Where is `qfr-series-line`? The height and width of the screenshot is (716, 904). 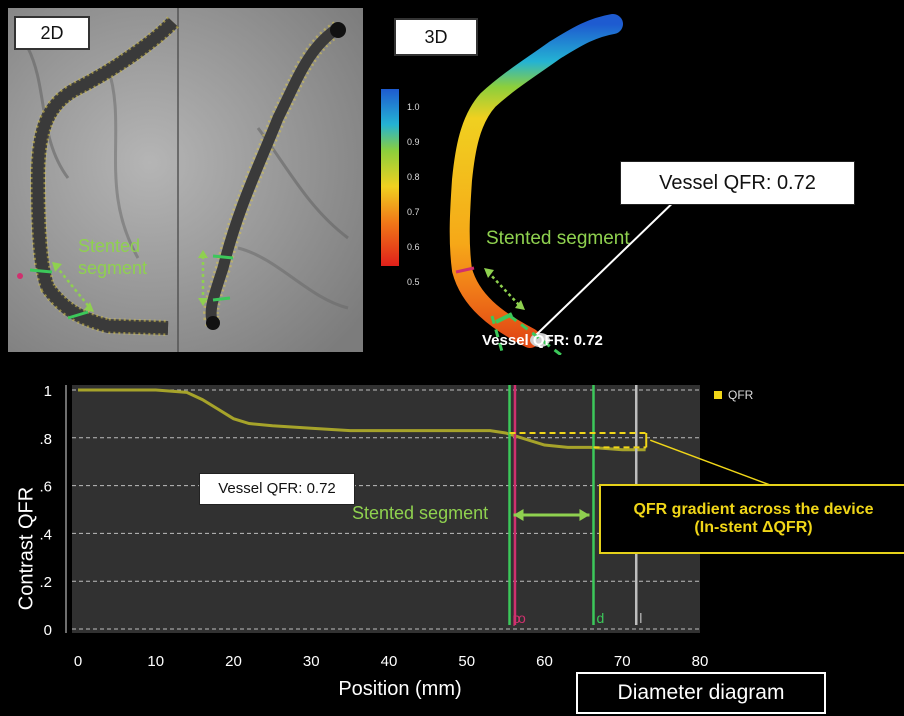 qfr-series-line is located at coordinates (362, 420).